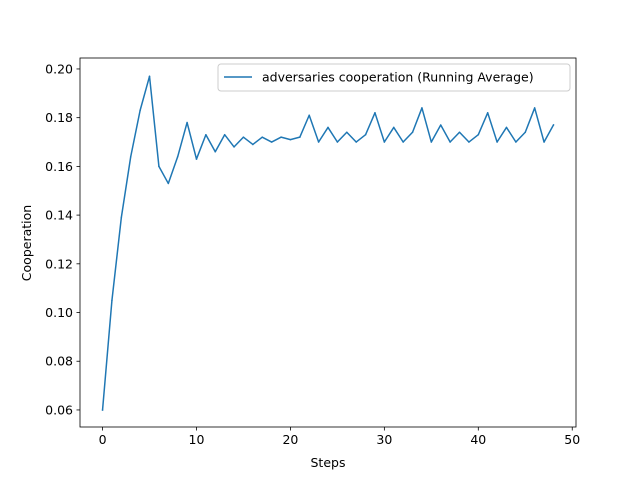  Describe the element at coordinates (339, 437) in the screenshot. I see `x-axis-ticks: 0 10 20 30 40 50` at that location.